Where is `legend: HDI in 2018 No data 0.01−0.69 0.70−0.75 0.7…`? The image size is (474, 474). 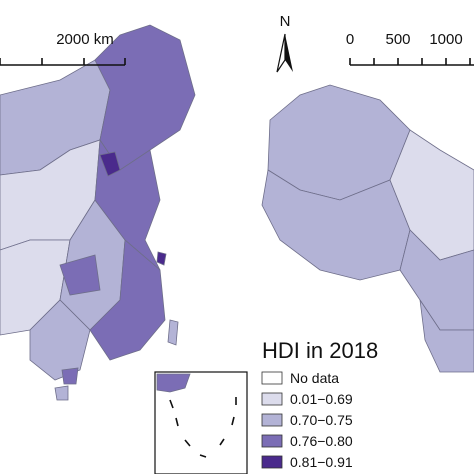
legend: HDI in 2018 No data 0.01−0.69 0.70−0.75 0.7… is located at coordinates (319, 404).